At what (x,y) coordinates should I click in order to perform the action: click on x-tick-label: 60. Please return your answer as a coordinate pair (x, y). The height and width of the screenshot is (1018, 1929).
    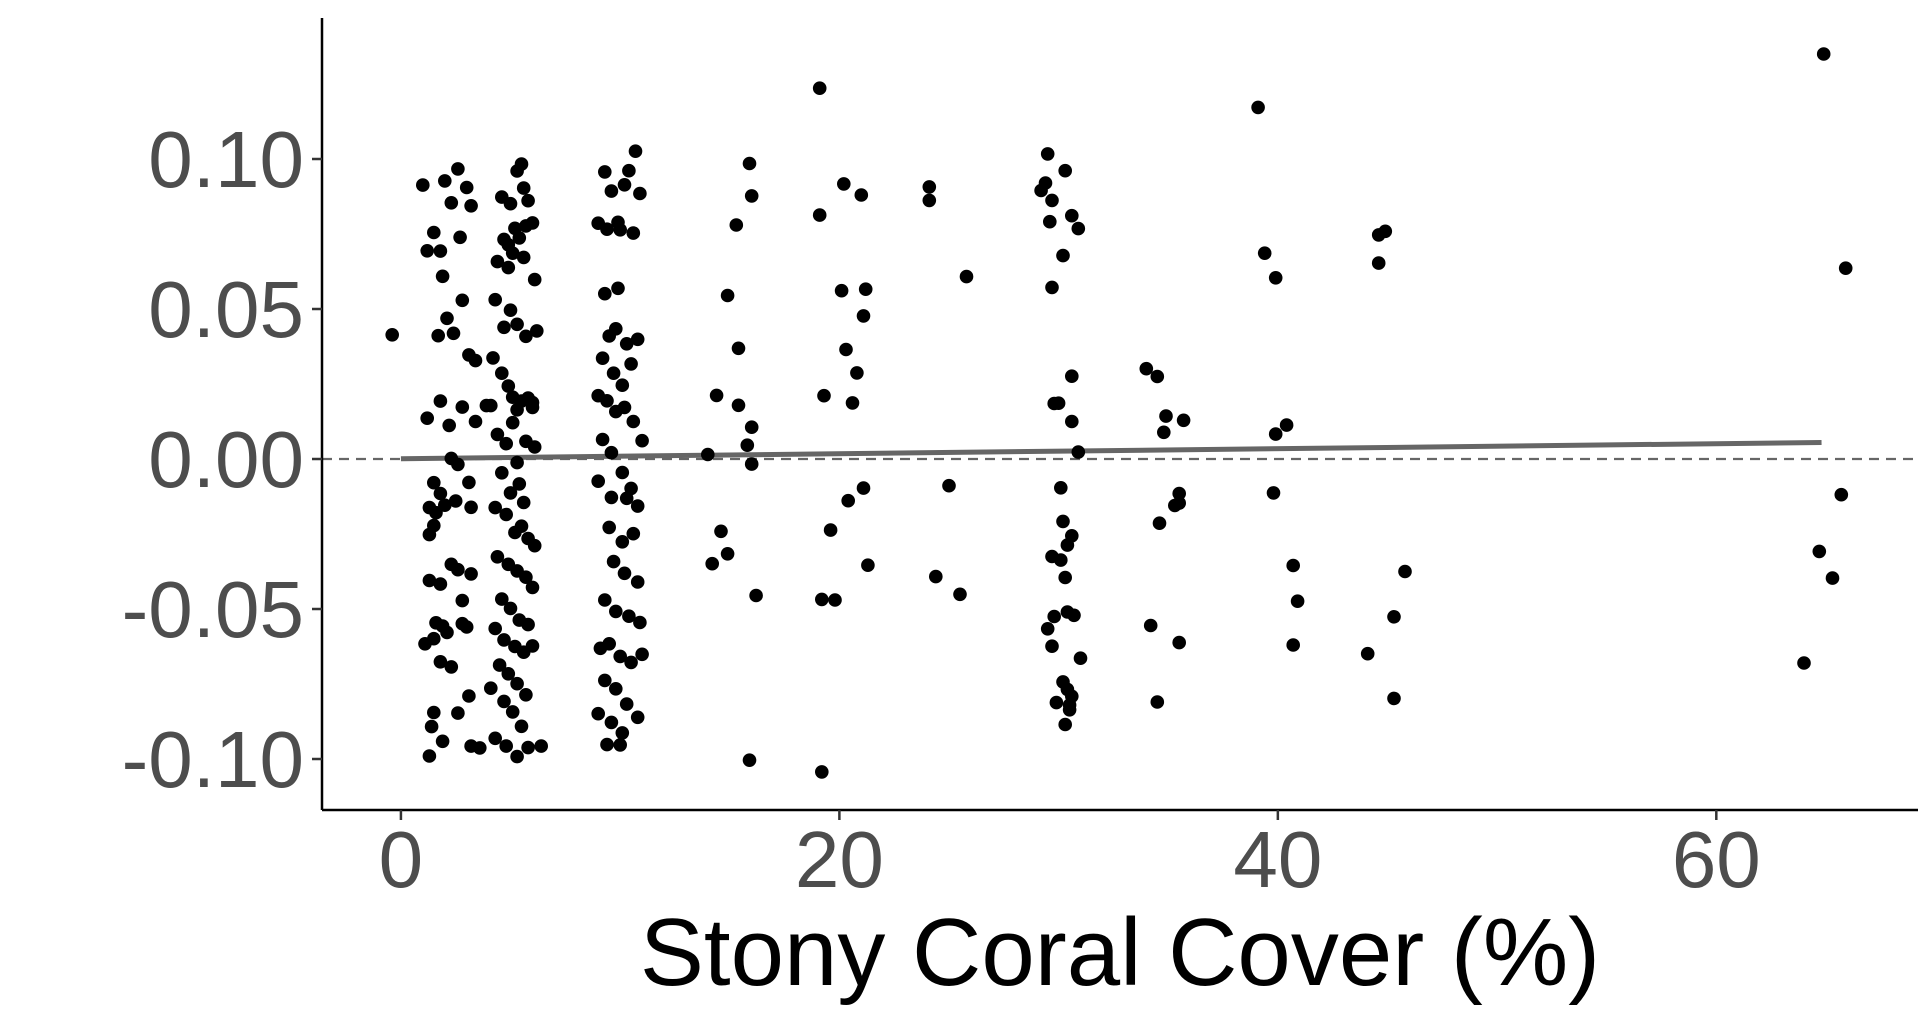
    Looking at the image, I should click on (1716, 859).